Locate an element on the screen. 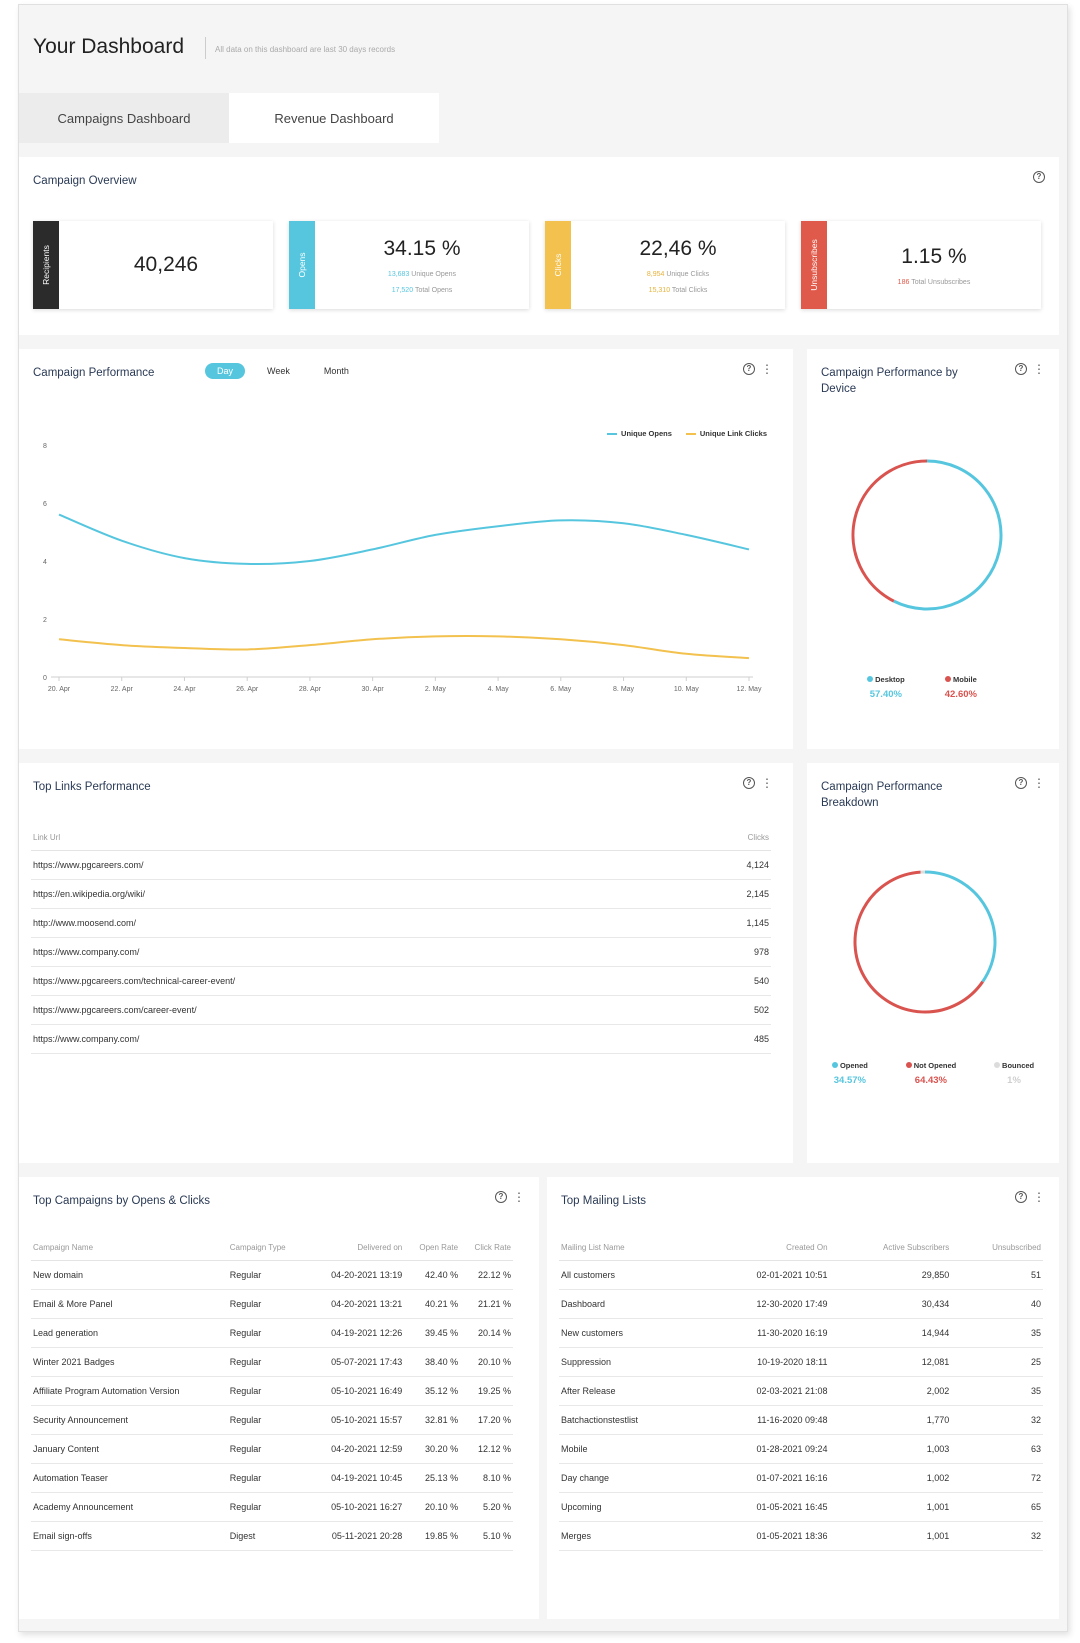 Image resolution: width=1080 pixels, height=1643 pixels. column-header-campaign-name: Campaign Name is located at coordinates (129, 1252).